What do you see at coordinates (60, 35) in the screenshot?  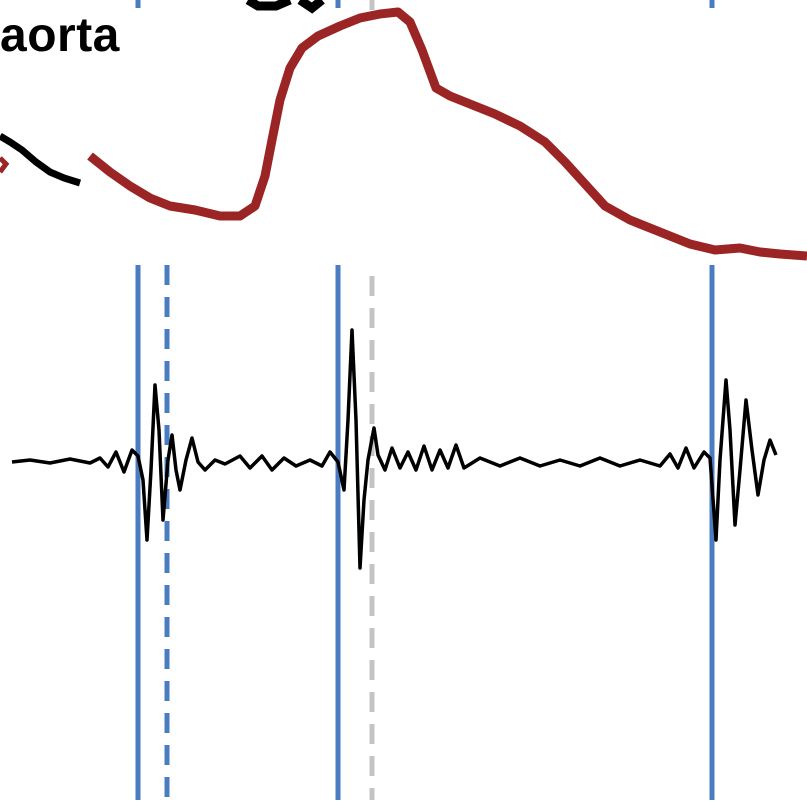 I see `aorta-label: aorta` at bounding box center [60, 35].